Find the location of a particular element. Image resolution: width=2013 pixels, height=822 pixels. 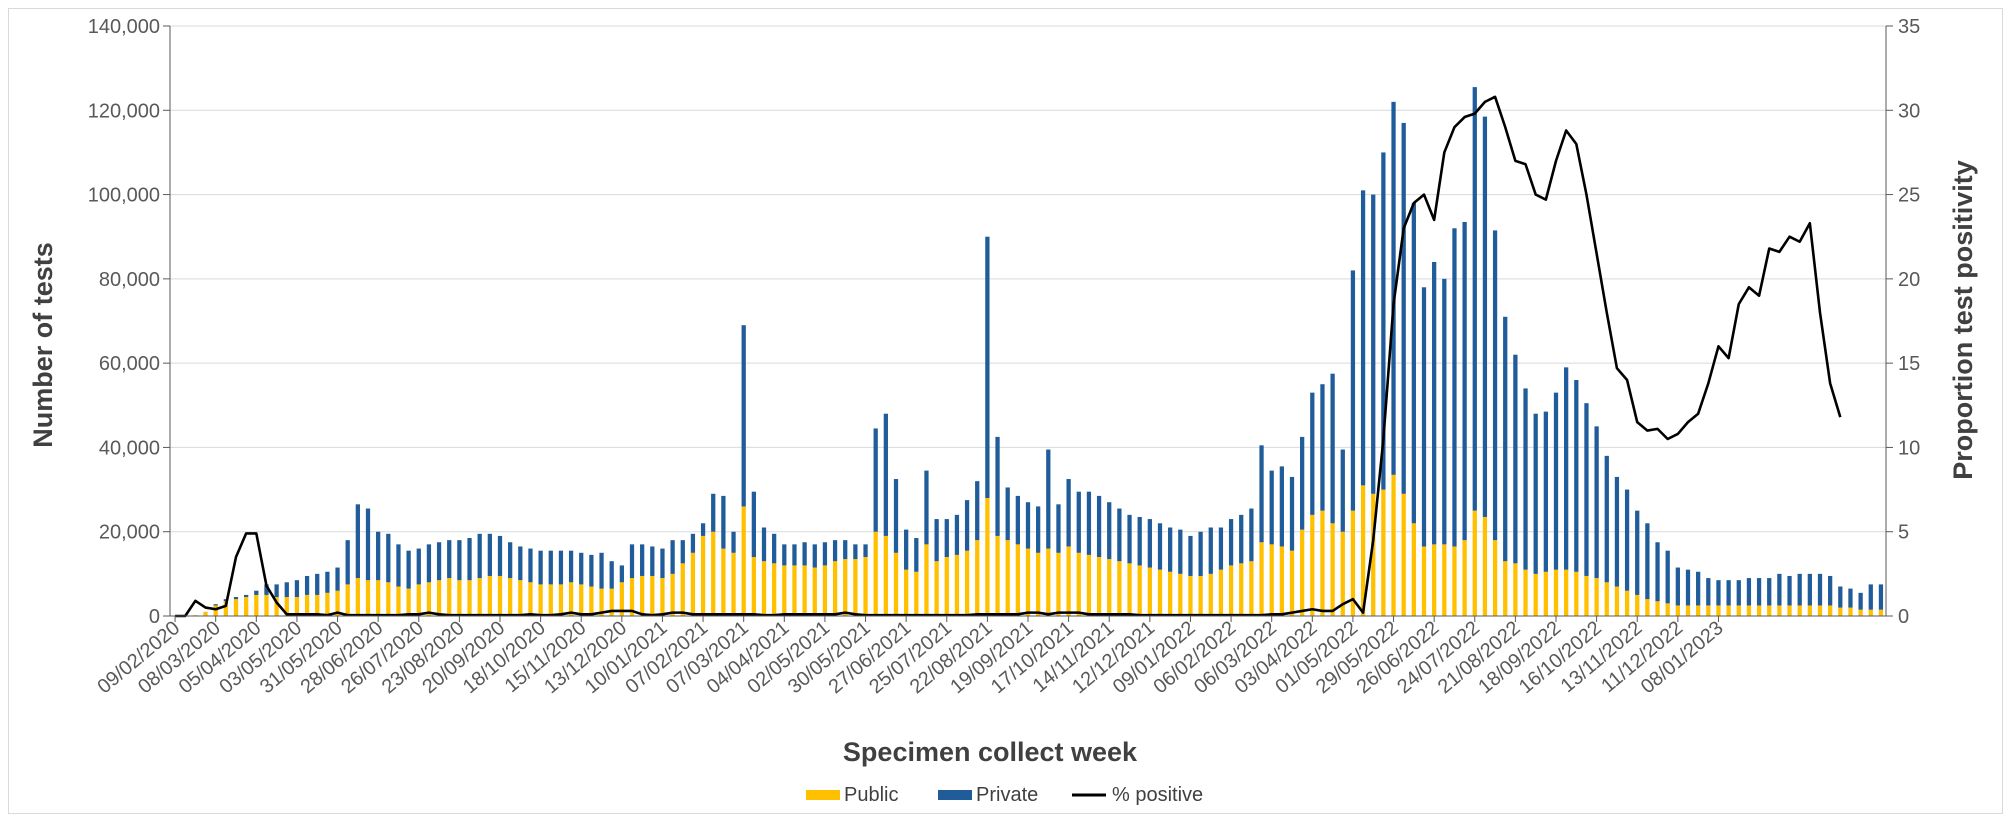

y2-tick-label: 10 is located at coordinates (1909, 448).